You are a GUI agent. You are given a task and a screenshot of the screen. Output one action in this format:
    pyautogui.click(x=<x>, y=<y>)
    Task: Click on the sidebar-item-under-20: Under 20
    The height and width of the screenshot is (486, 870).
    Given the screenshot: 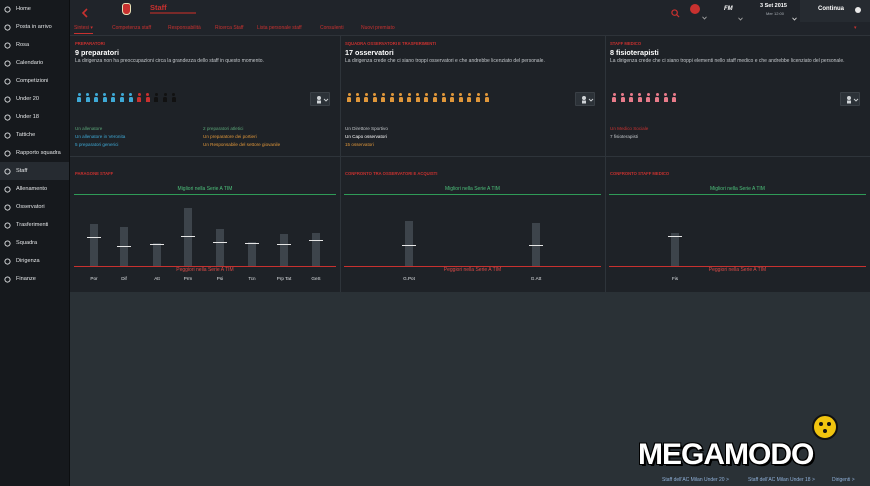 What is the action you would take?
    pyautogui.click(x=34, y=99)
    